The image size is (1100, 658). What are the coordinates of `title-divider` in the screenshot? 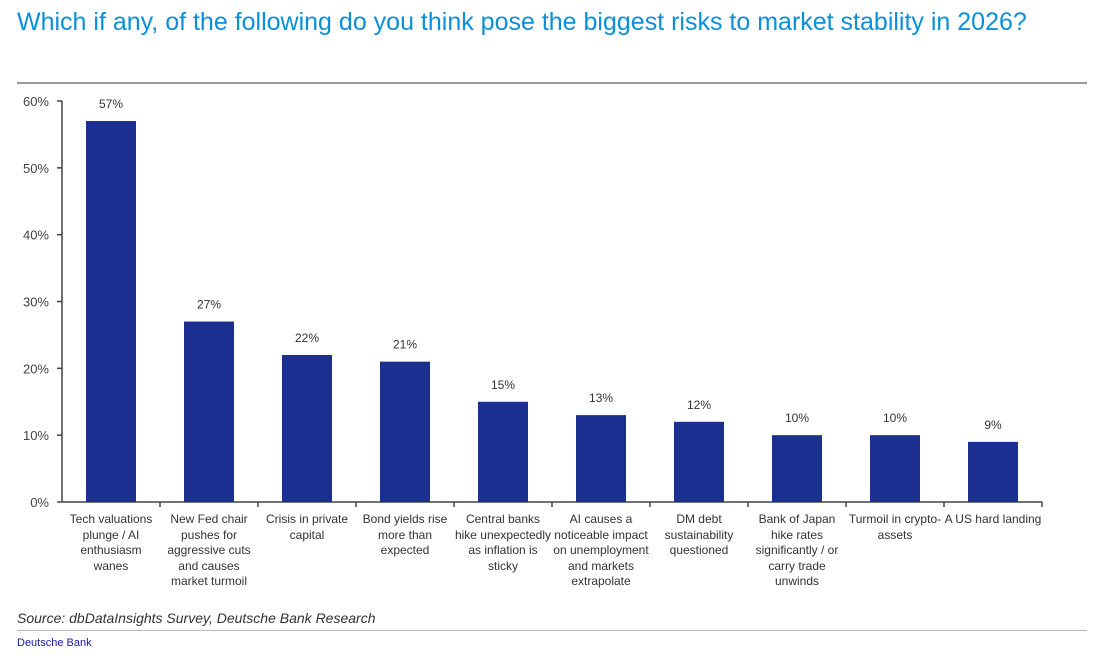 It's located at (552, 83).